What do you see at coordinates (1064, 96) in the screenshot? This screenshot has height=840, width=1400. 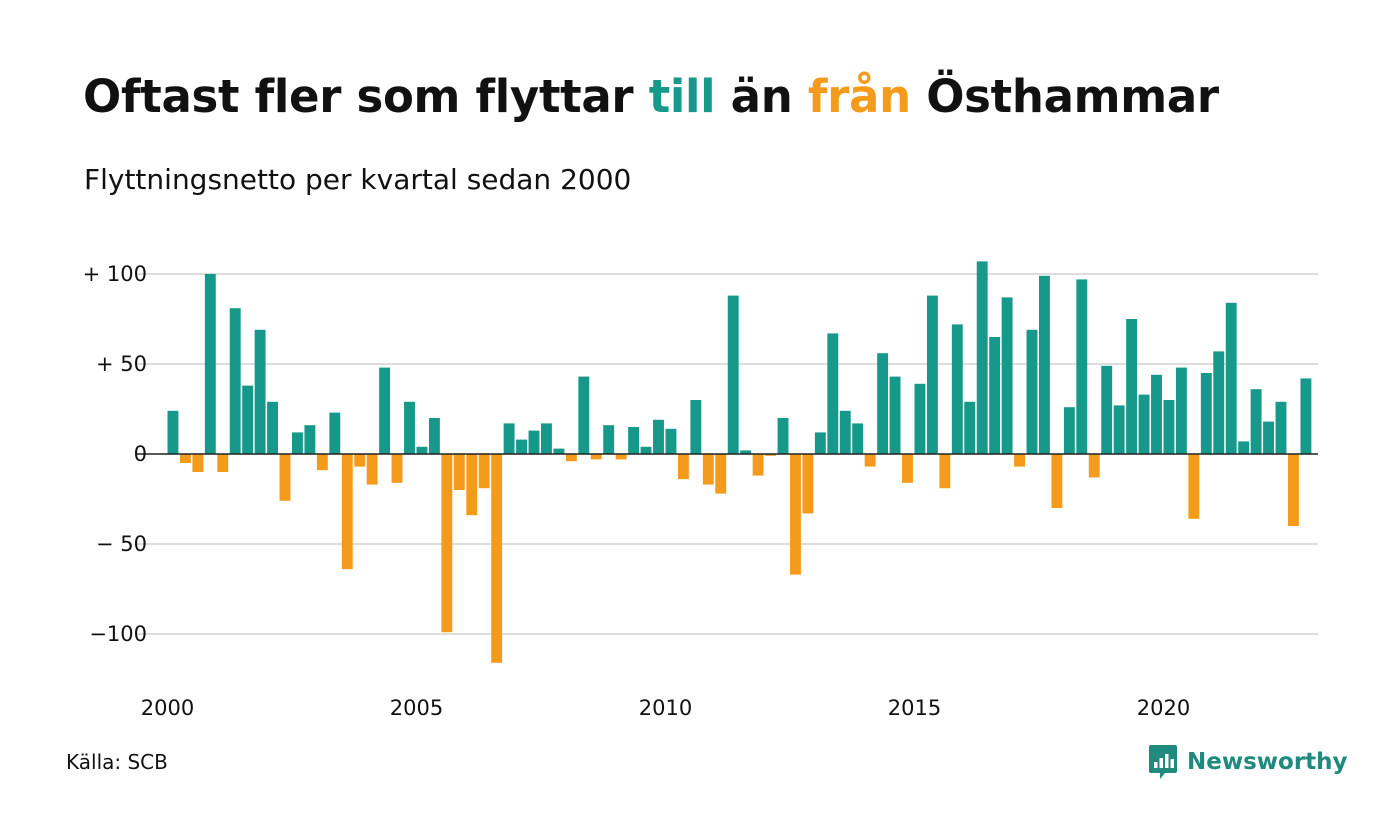 I see `title-part-5: Östhammar` at bounding box center [1064, 96].